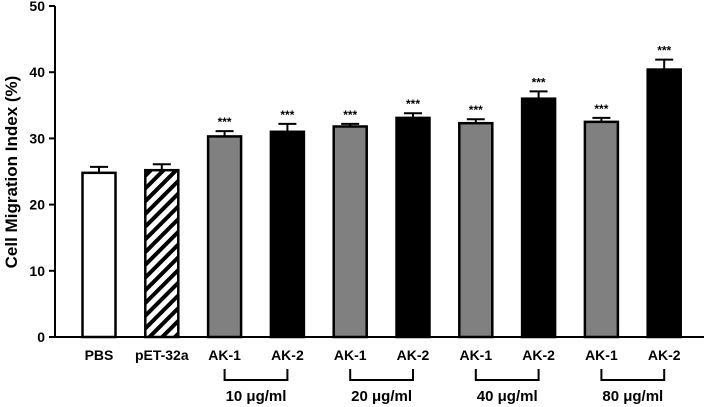 This screenshot has height=407, width=709. Describe the element at coordinates (11, 172) in the screenshot. I see `y-axis-label: Cell Migration Index (%)` at that location.